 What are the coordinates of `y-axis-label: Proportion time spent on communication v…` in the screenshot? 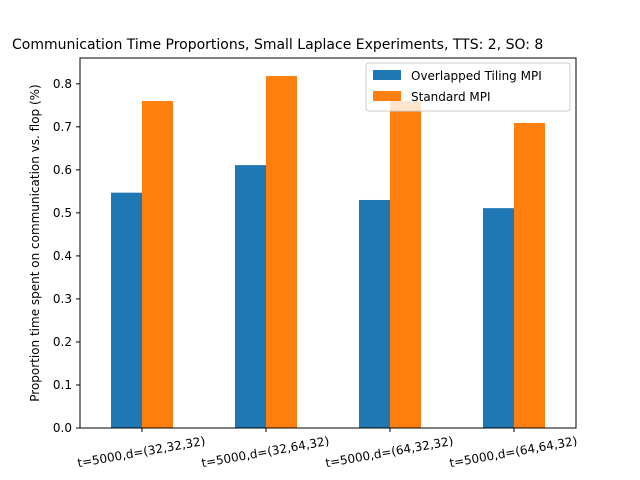 It's located at (35, 243).